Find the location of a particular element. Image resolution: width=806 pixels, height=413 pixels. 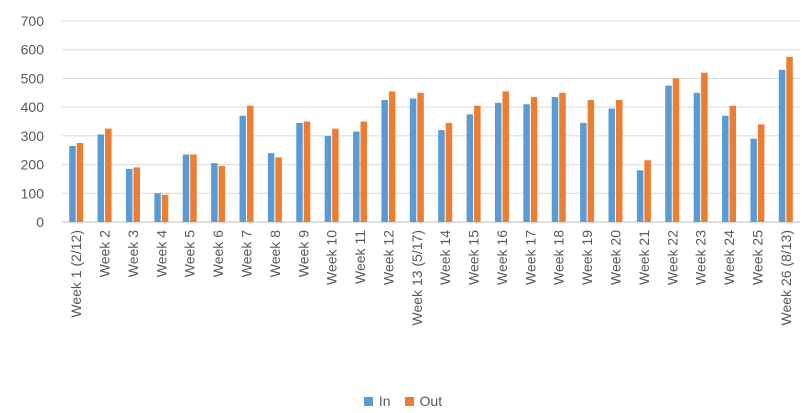

legend: In Out is located at coordinates (403, 401).